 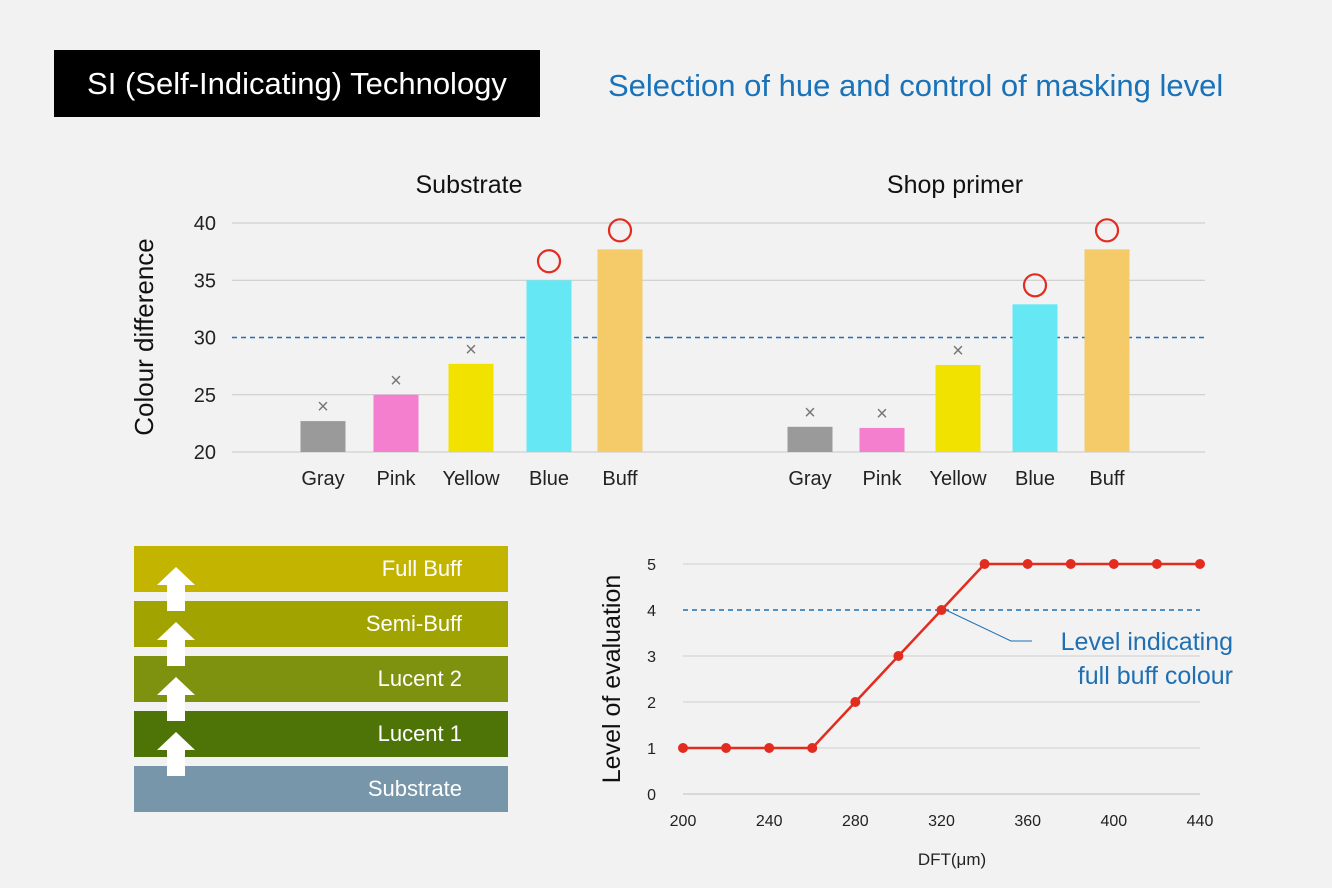 I want to click on y-tick-label: 25, so click(x=205, y=396).